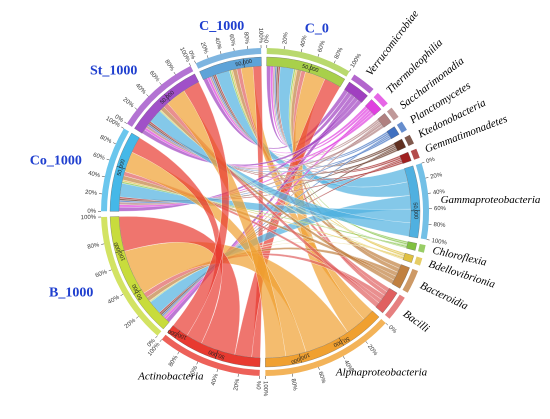 The image size is (550, 419). I want to click on taxon-label: Actinobacteria, so click(170, 376).